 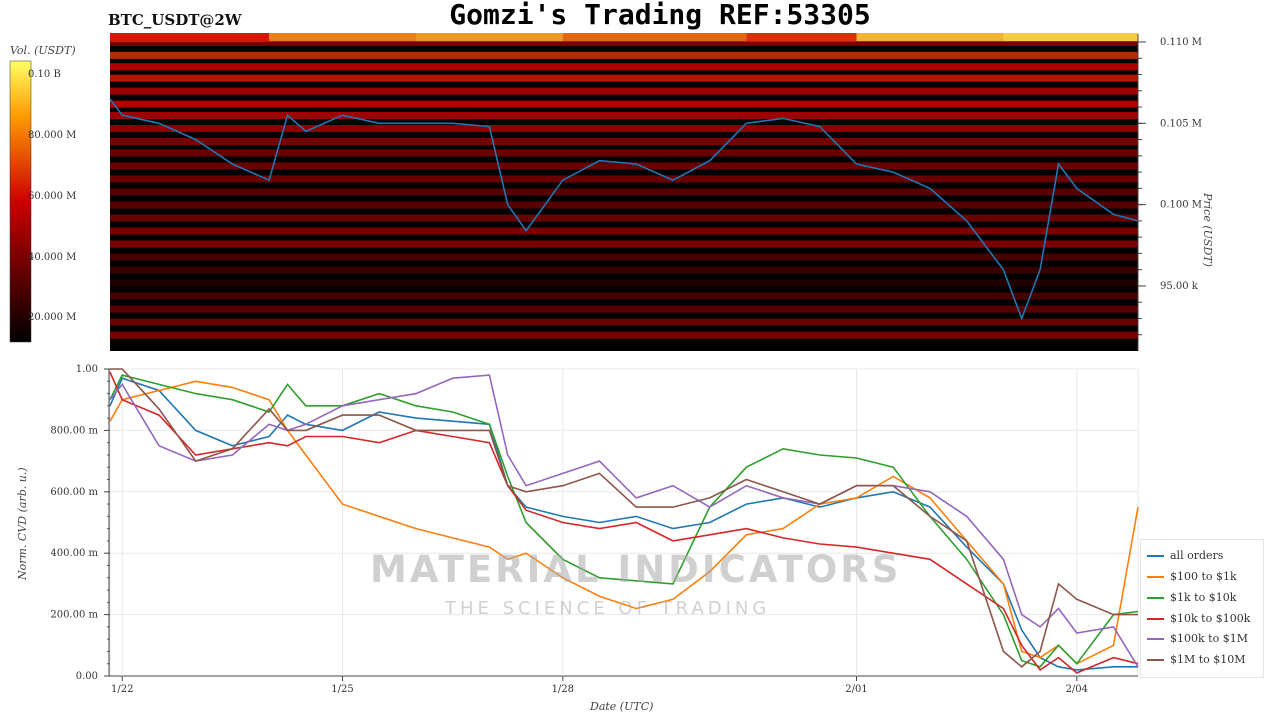 I want to click on legend-label: $10k to $100k, so click(x=1210, y=618).